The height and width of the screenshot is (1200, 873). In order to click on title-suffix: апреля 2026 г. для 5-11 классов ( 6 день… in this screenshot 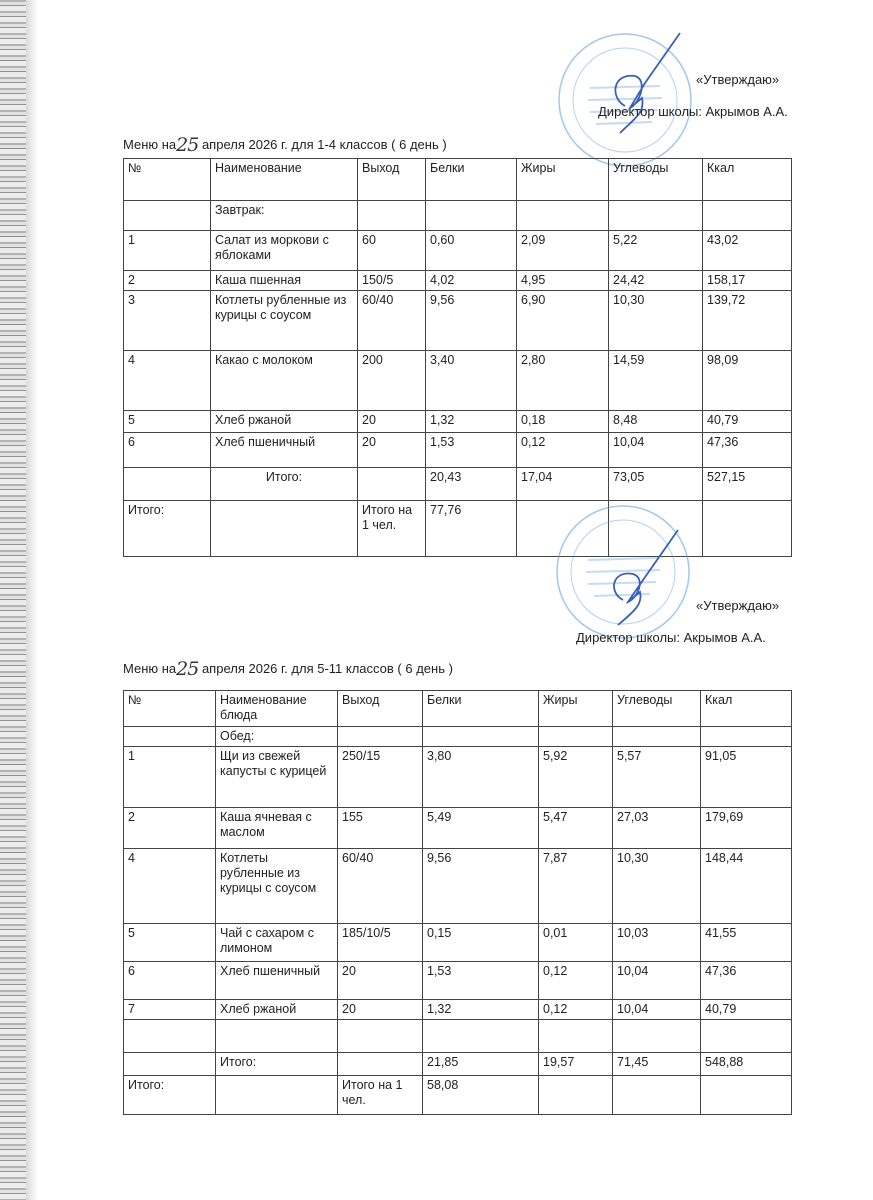, I will do `click(325, 668)`.